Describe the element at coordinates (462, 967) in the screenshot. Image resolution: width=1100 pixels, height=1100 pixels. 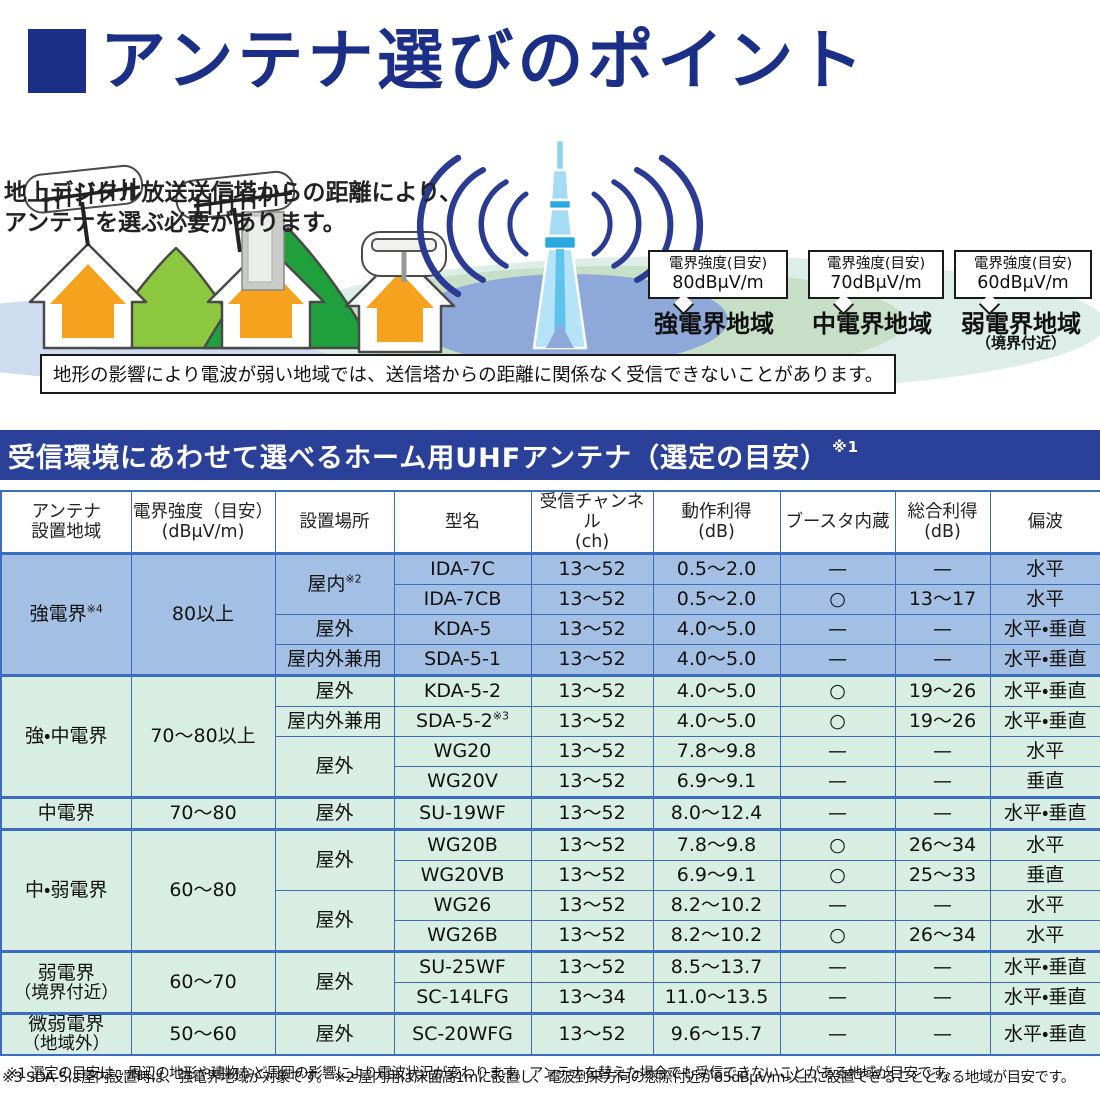
I see `model-cell: SU-25WF` at that location.